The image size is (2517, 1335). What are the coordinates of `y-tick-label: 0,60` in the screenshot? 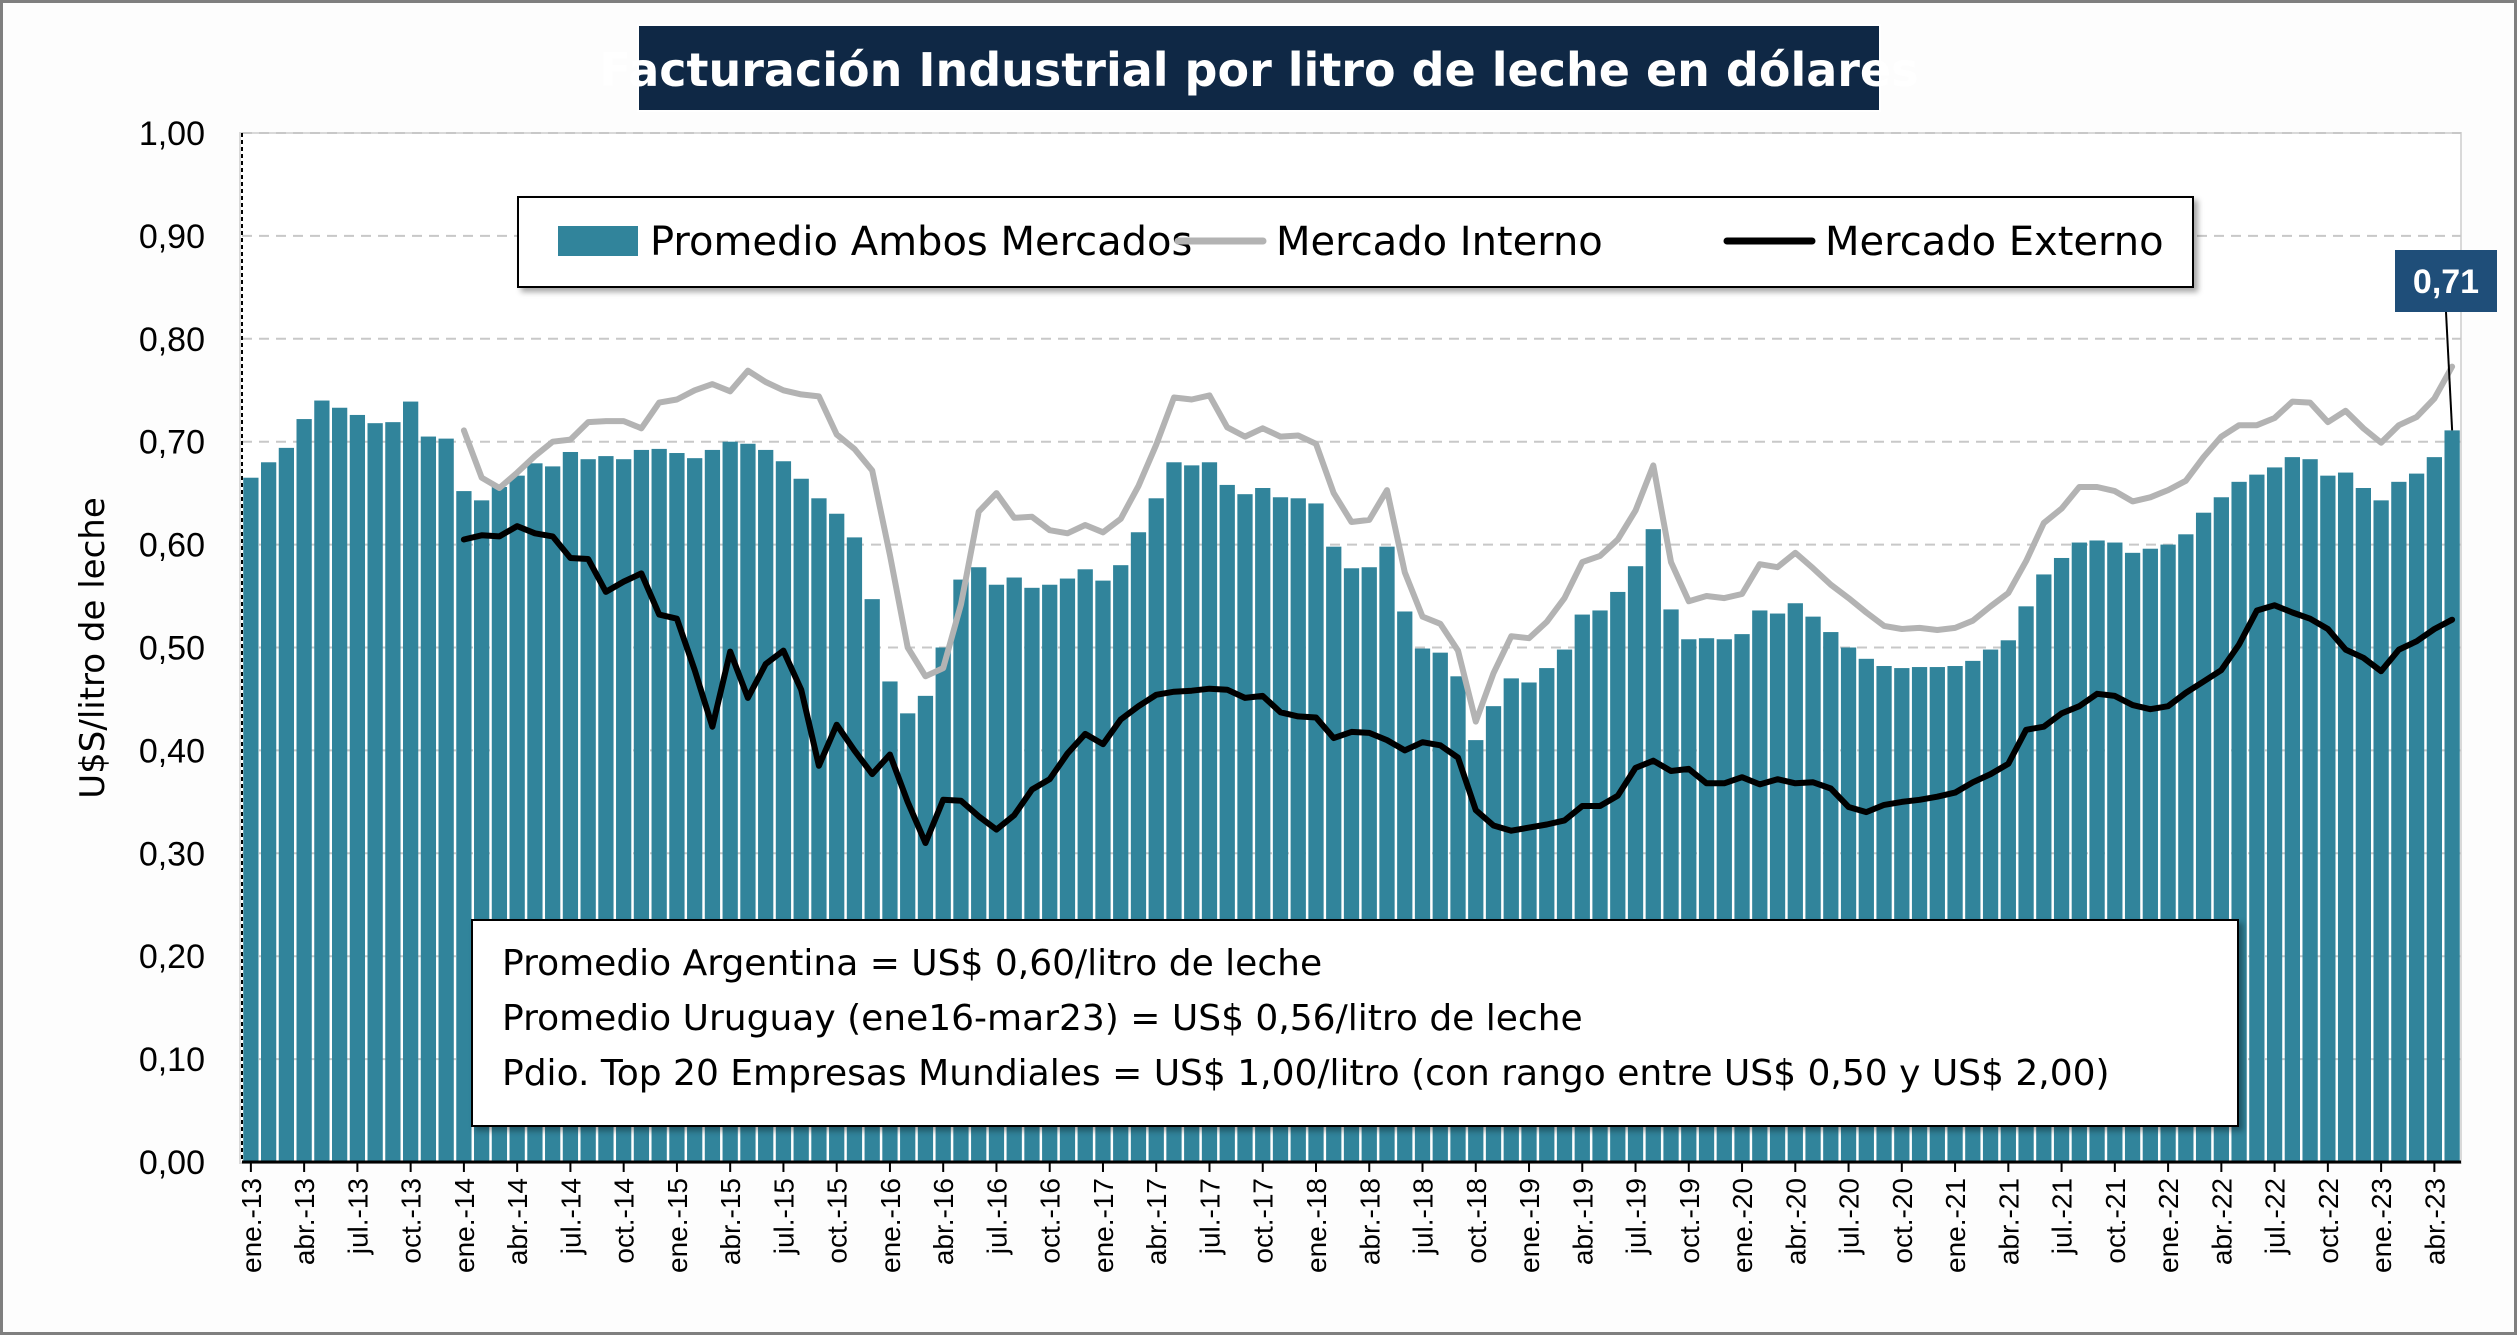 It's located at (172, 546).